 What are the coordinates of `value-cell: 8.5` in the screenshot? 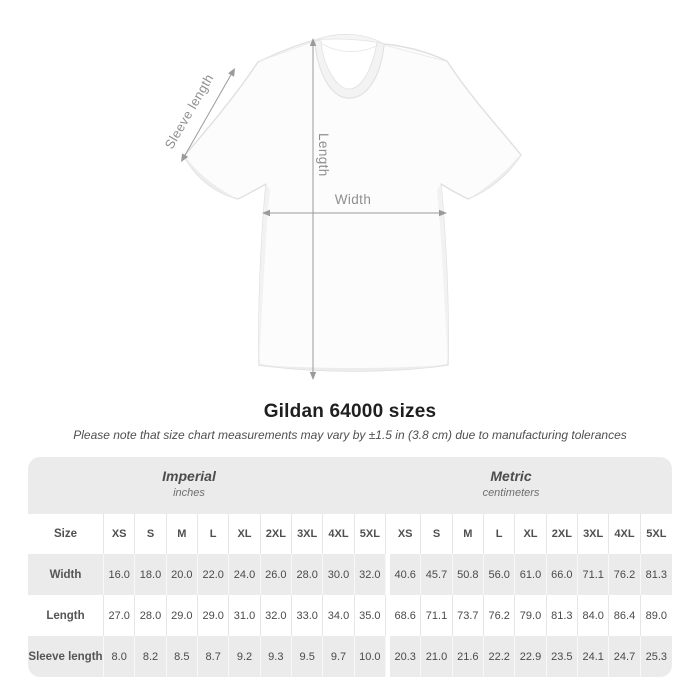 It's located at (182, 656).